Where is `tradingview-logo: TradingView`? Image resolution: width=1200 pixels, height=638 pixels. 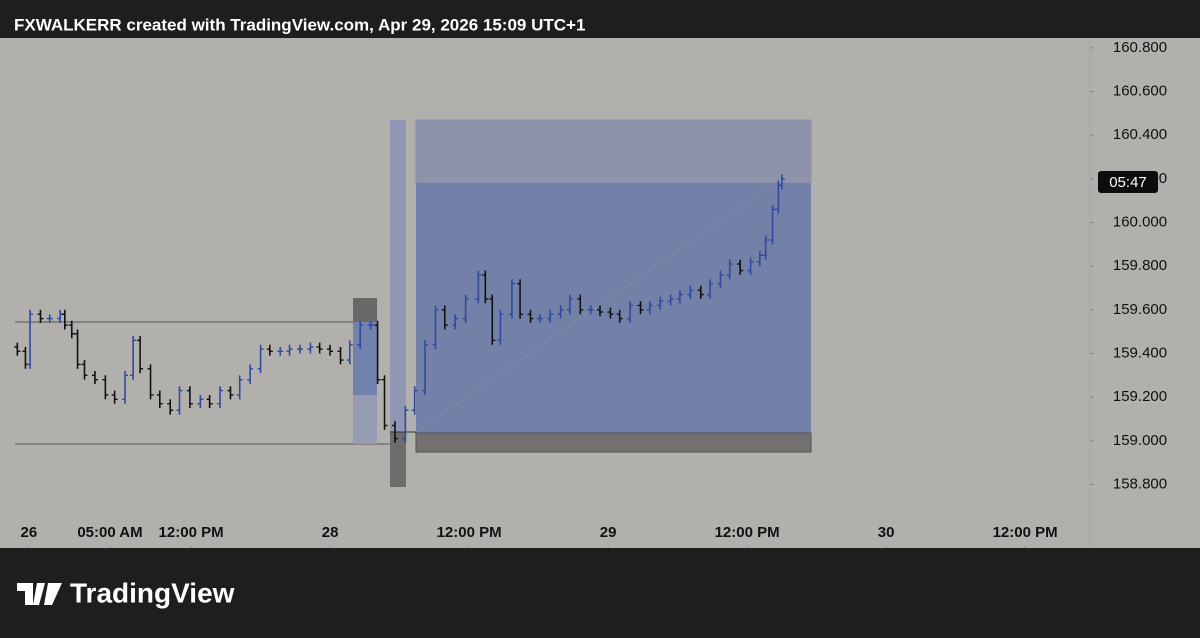
tradingview-logo: TradingView is located at coordinates (126, 592).